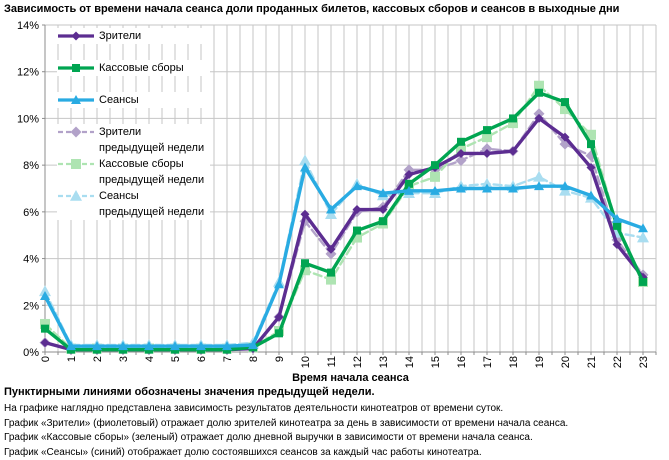 Image resolution: width=669 pixels, height=460 pixels. Describe the element at coordinates (254, 359) in the screenshot. I see `svg-text: 8` at that location.